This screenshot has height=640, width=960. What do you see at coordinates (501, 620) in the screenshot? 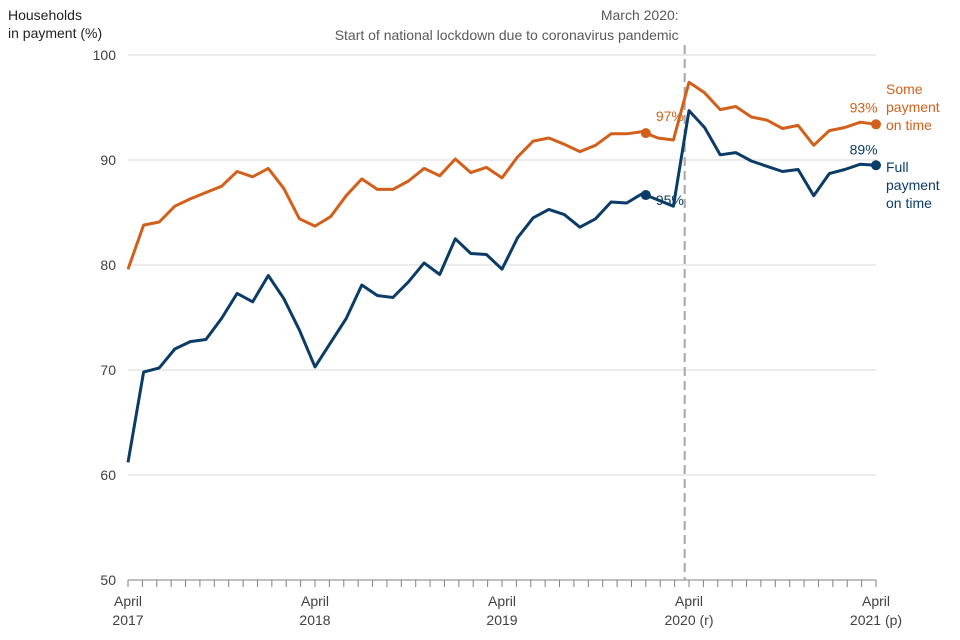
I see `x-tick-label-line: 2019` at bounding box center [501, 620].